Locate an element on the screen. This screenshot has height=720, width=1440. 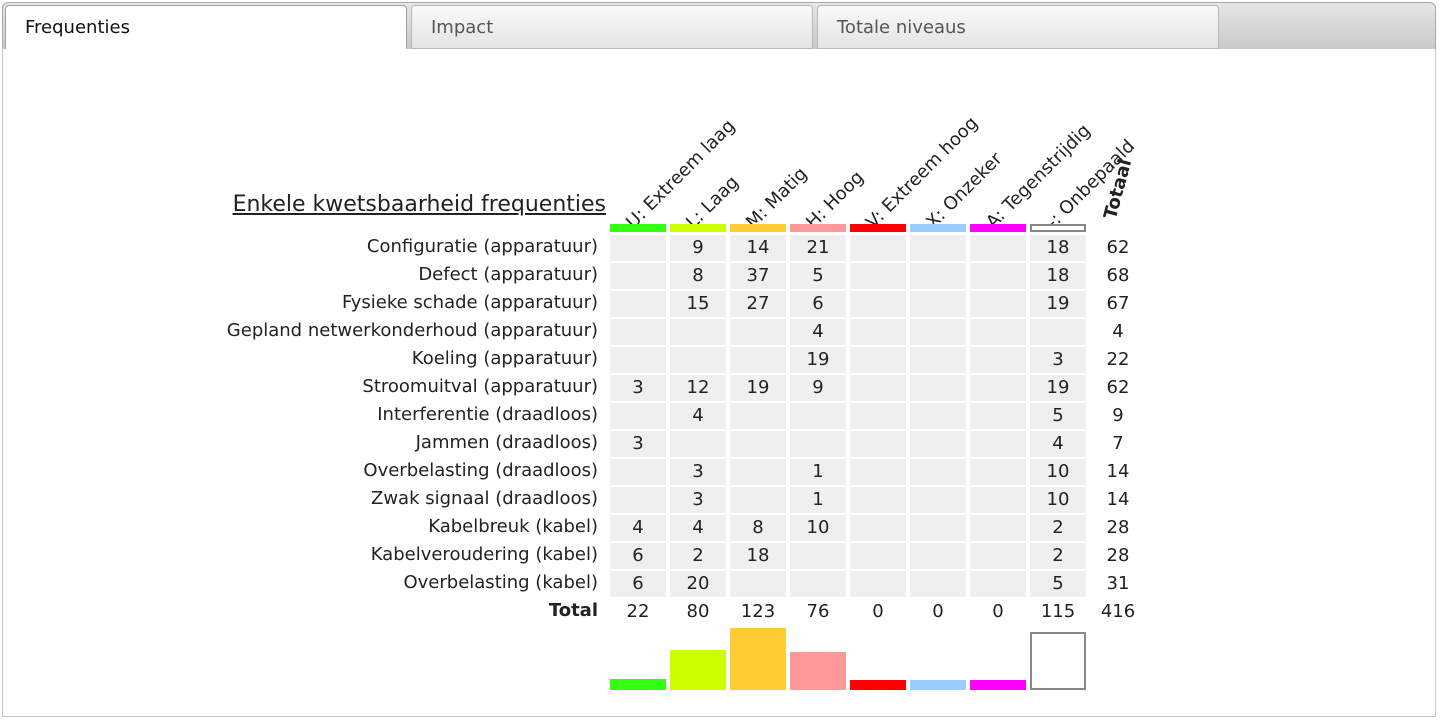
table-cell: 27 is located at coordinates (758, 304).